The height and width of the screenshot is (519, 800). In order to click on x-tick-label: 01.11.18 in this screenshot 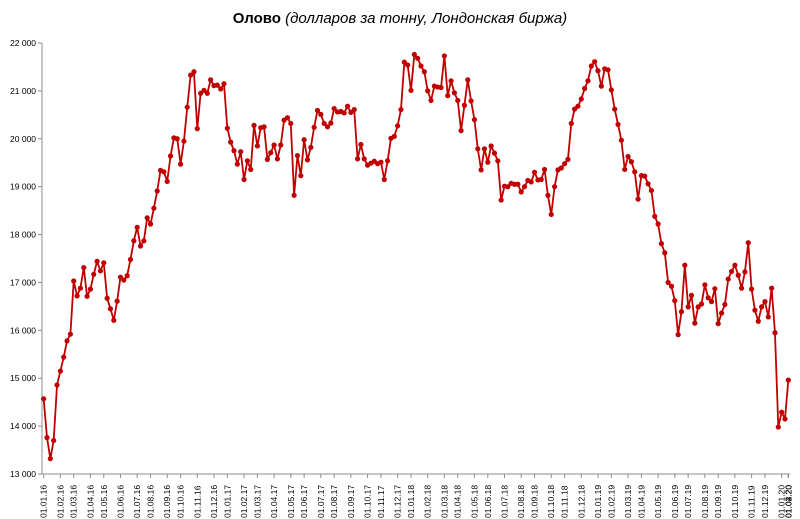, I will do `click(565, 501)`.